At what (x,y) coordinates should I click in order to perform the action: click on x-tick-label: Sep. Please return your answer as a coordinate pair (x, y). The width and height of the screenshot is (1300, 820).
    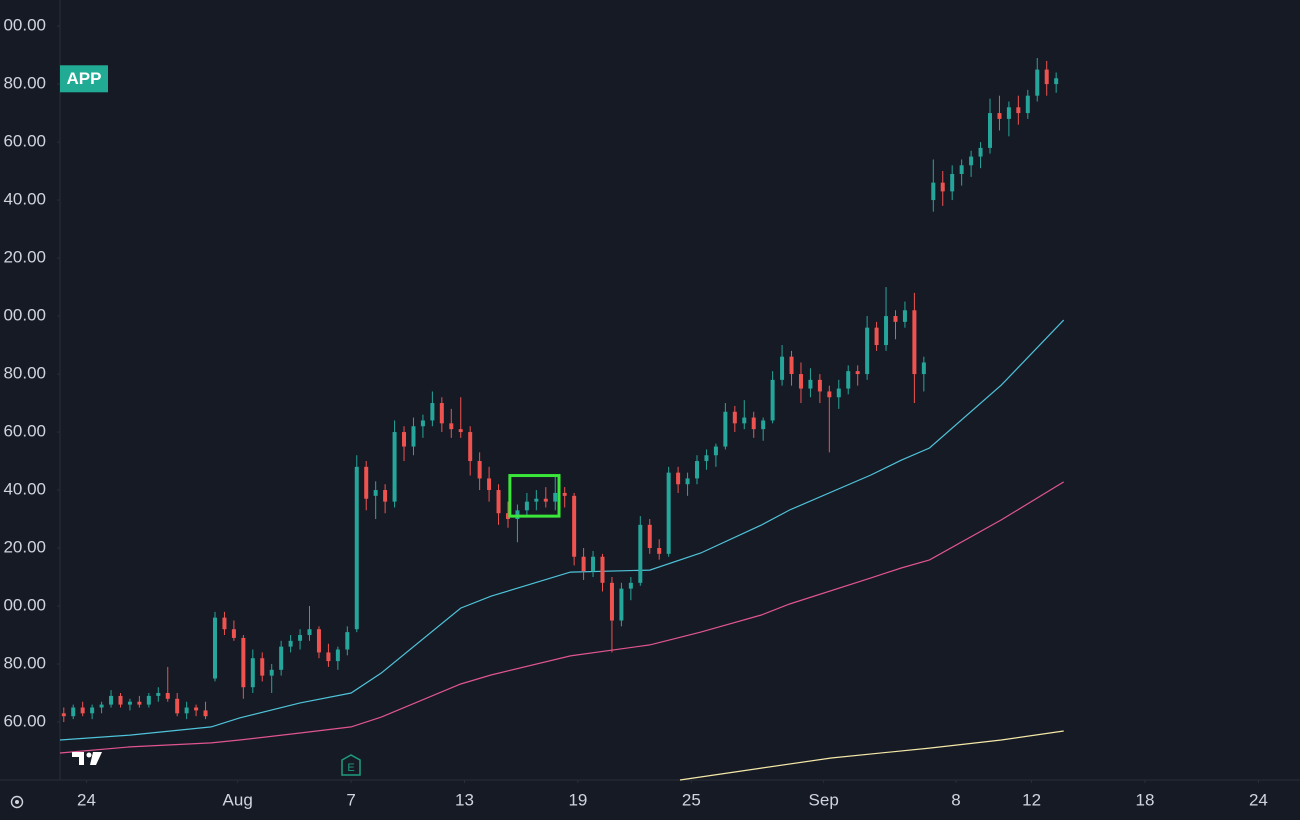
    Looking at the image, I should click on (824, 799).